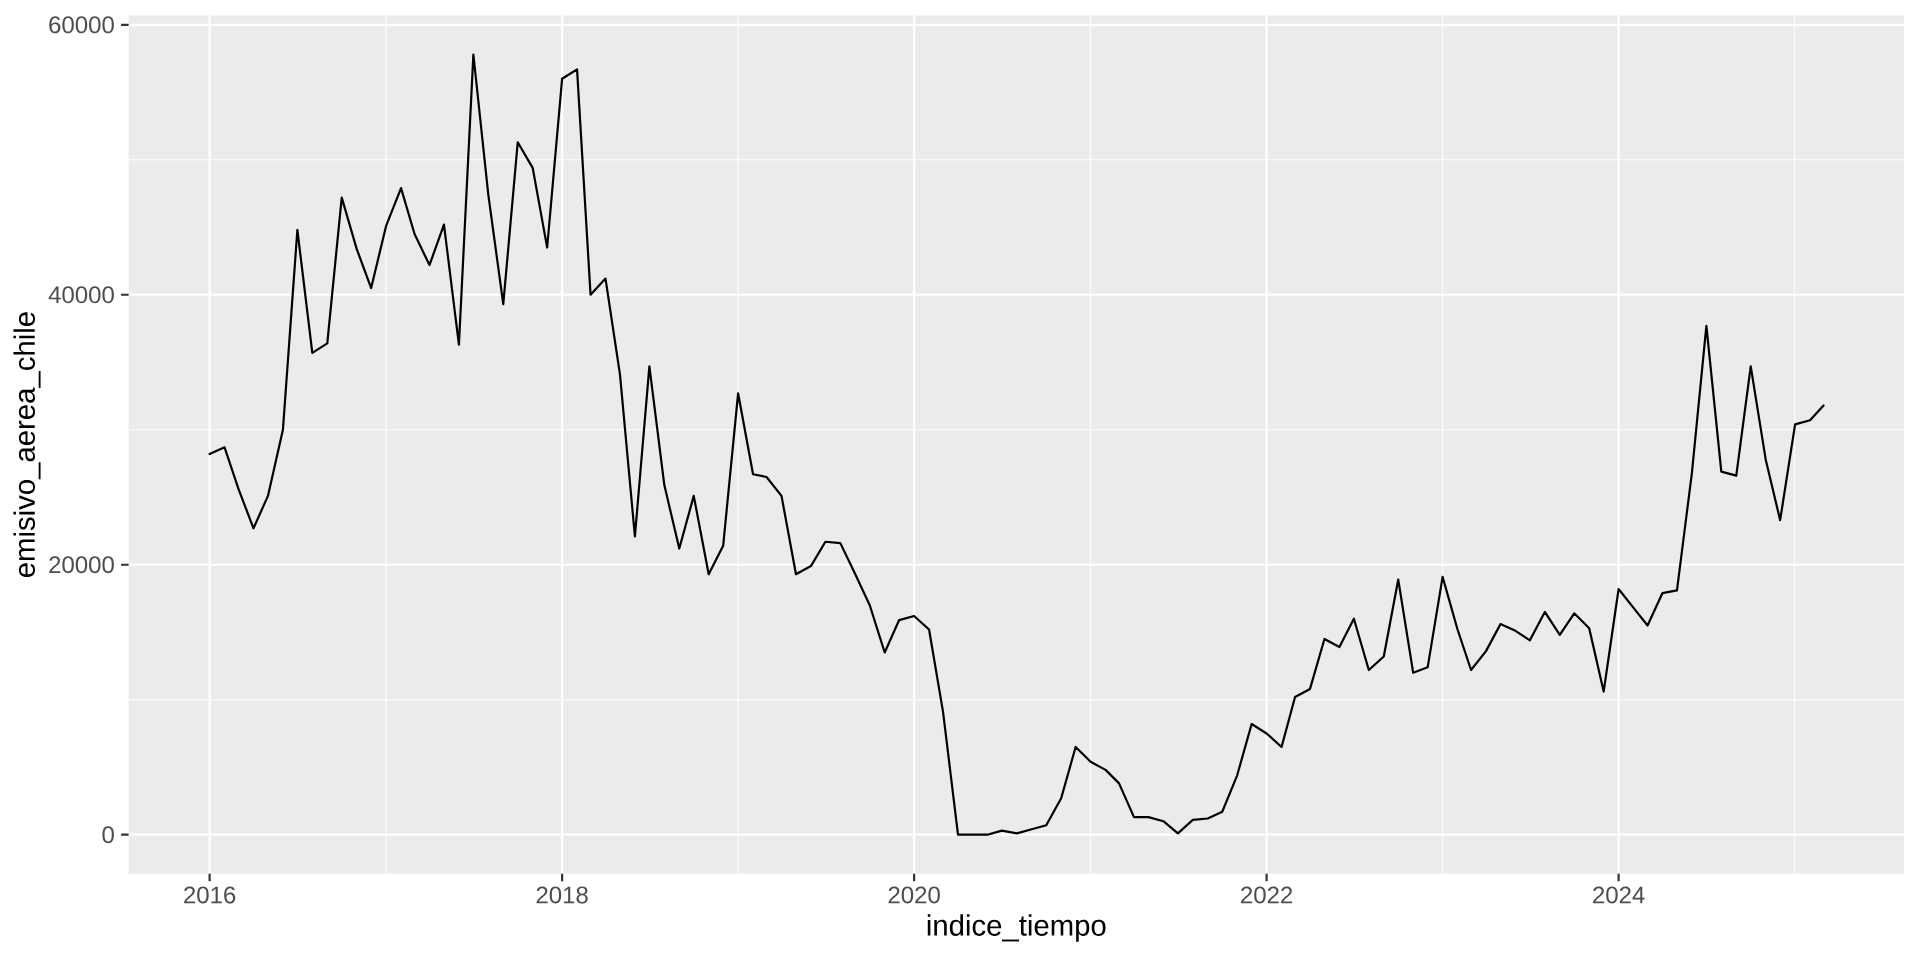 The width and height of the screenshot is (1920, 960). What do you see at coordinates (562, 895) in the screenshot?
I see `x-tick-label: 2018` at bounding box center [562, 895].